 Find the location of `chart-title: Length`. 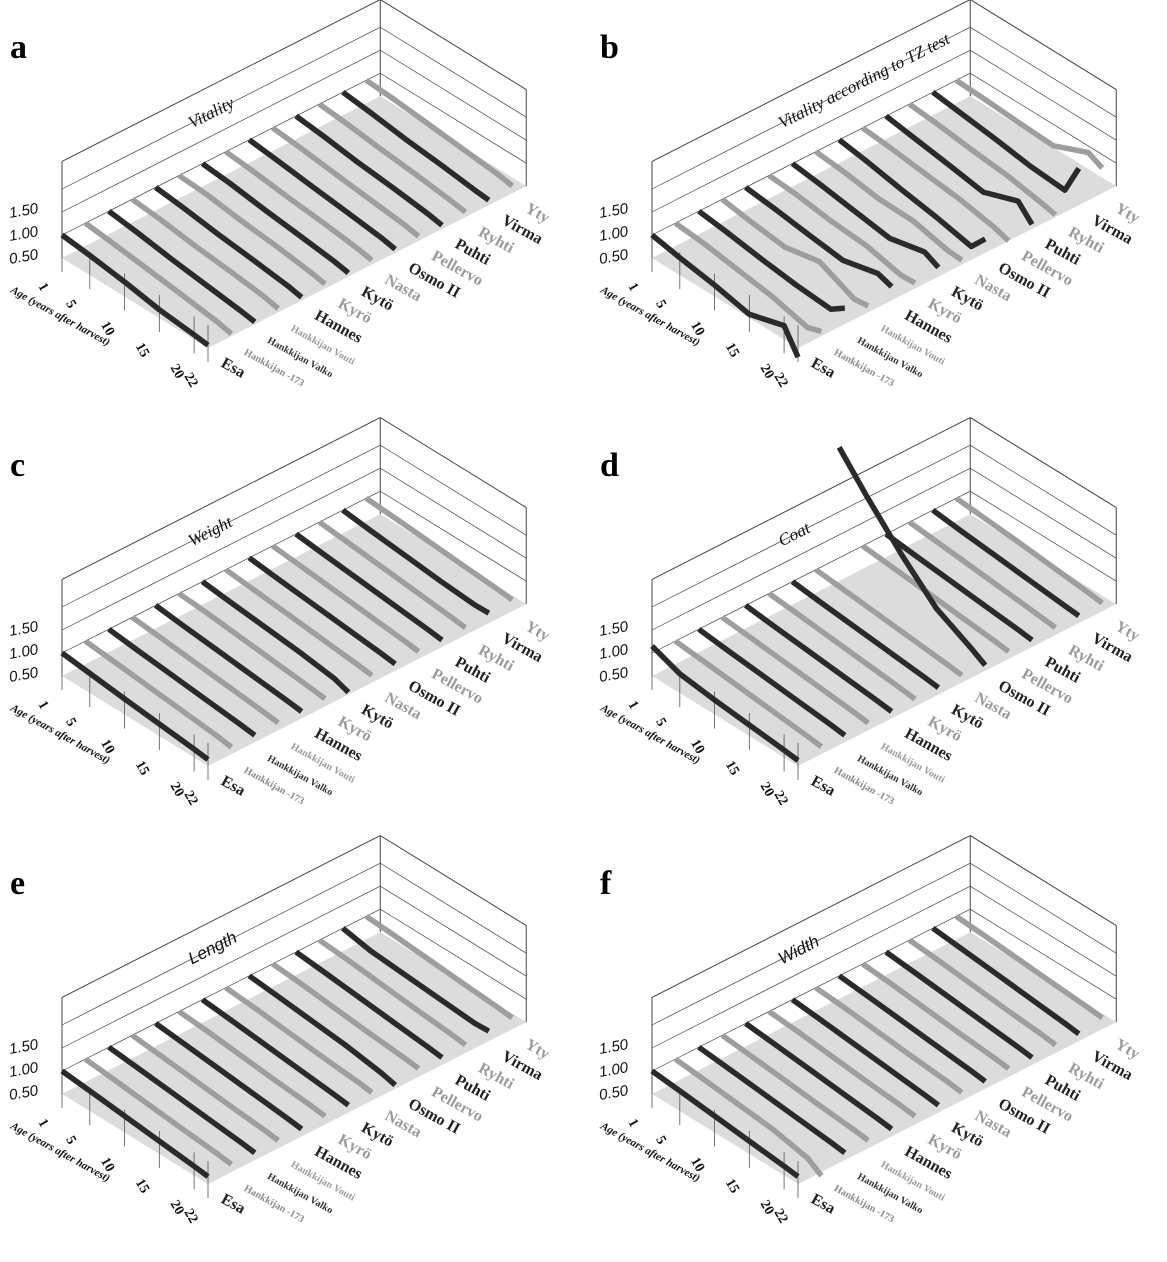

chart-title: Length is located at coordinates (212, 948).